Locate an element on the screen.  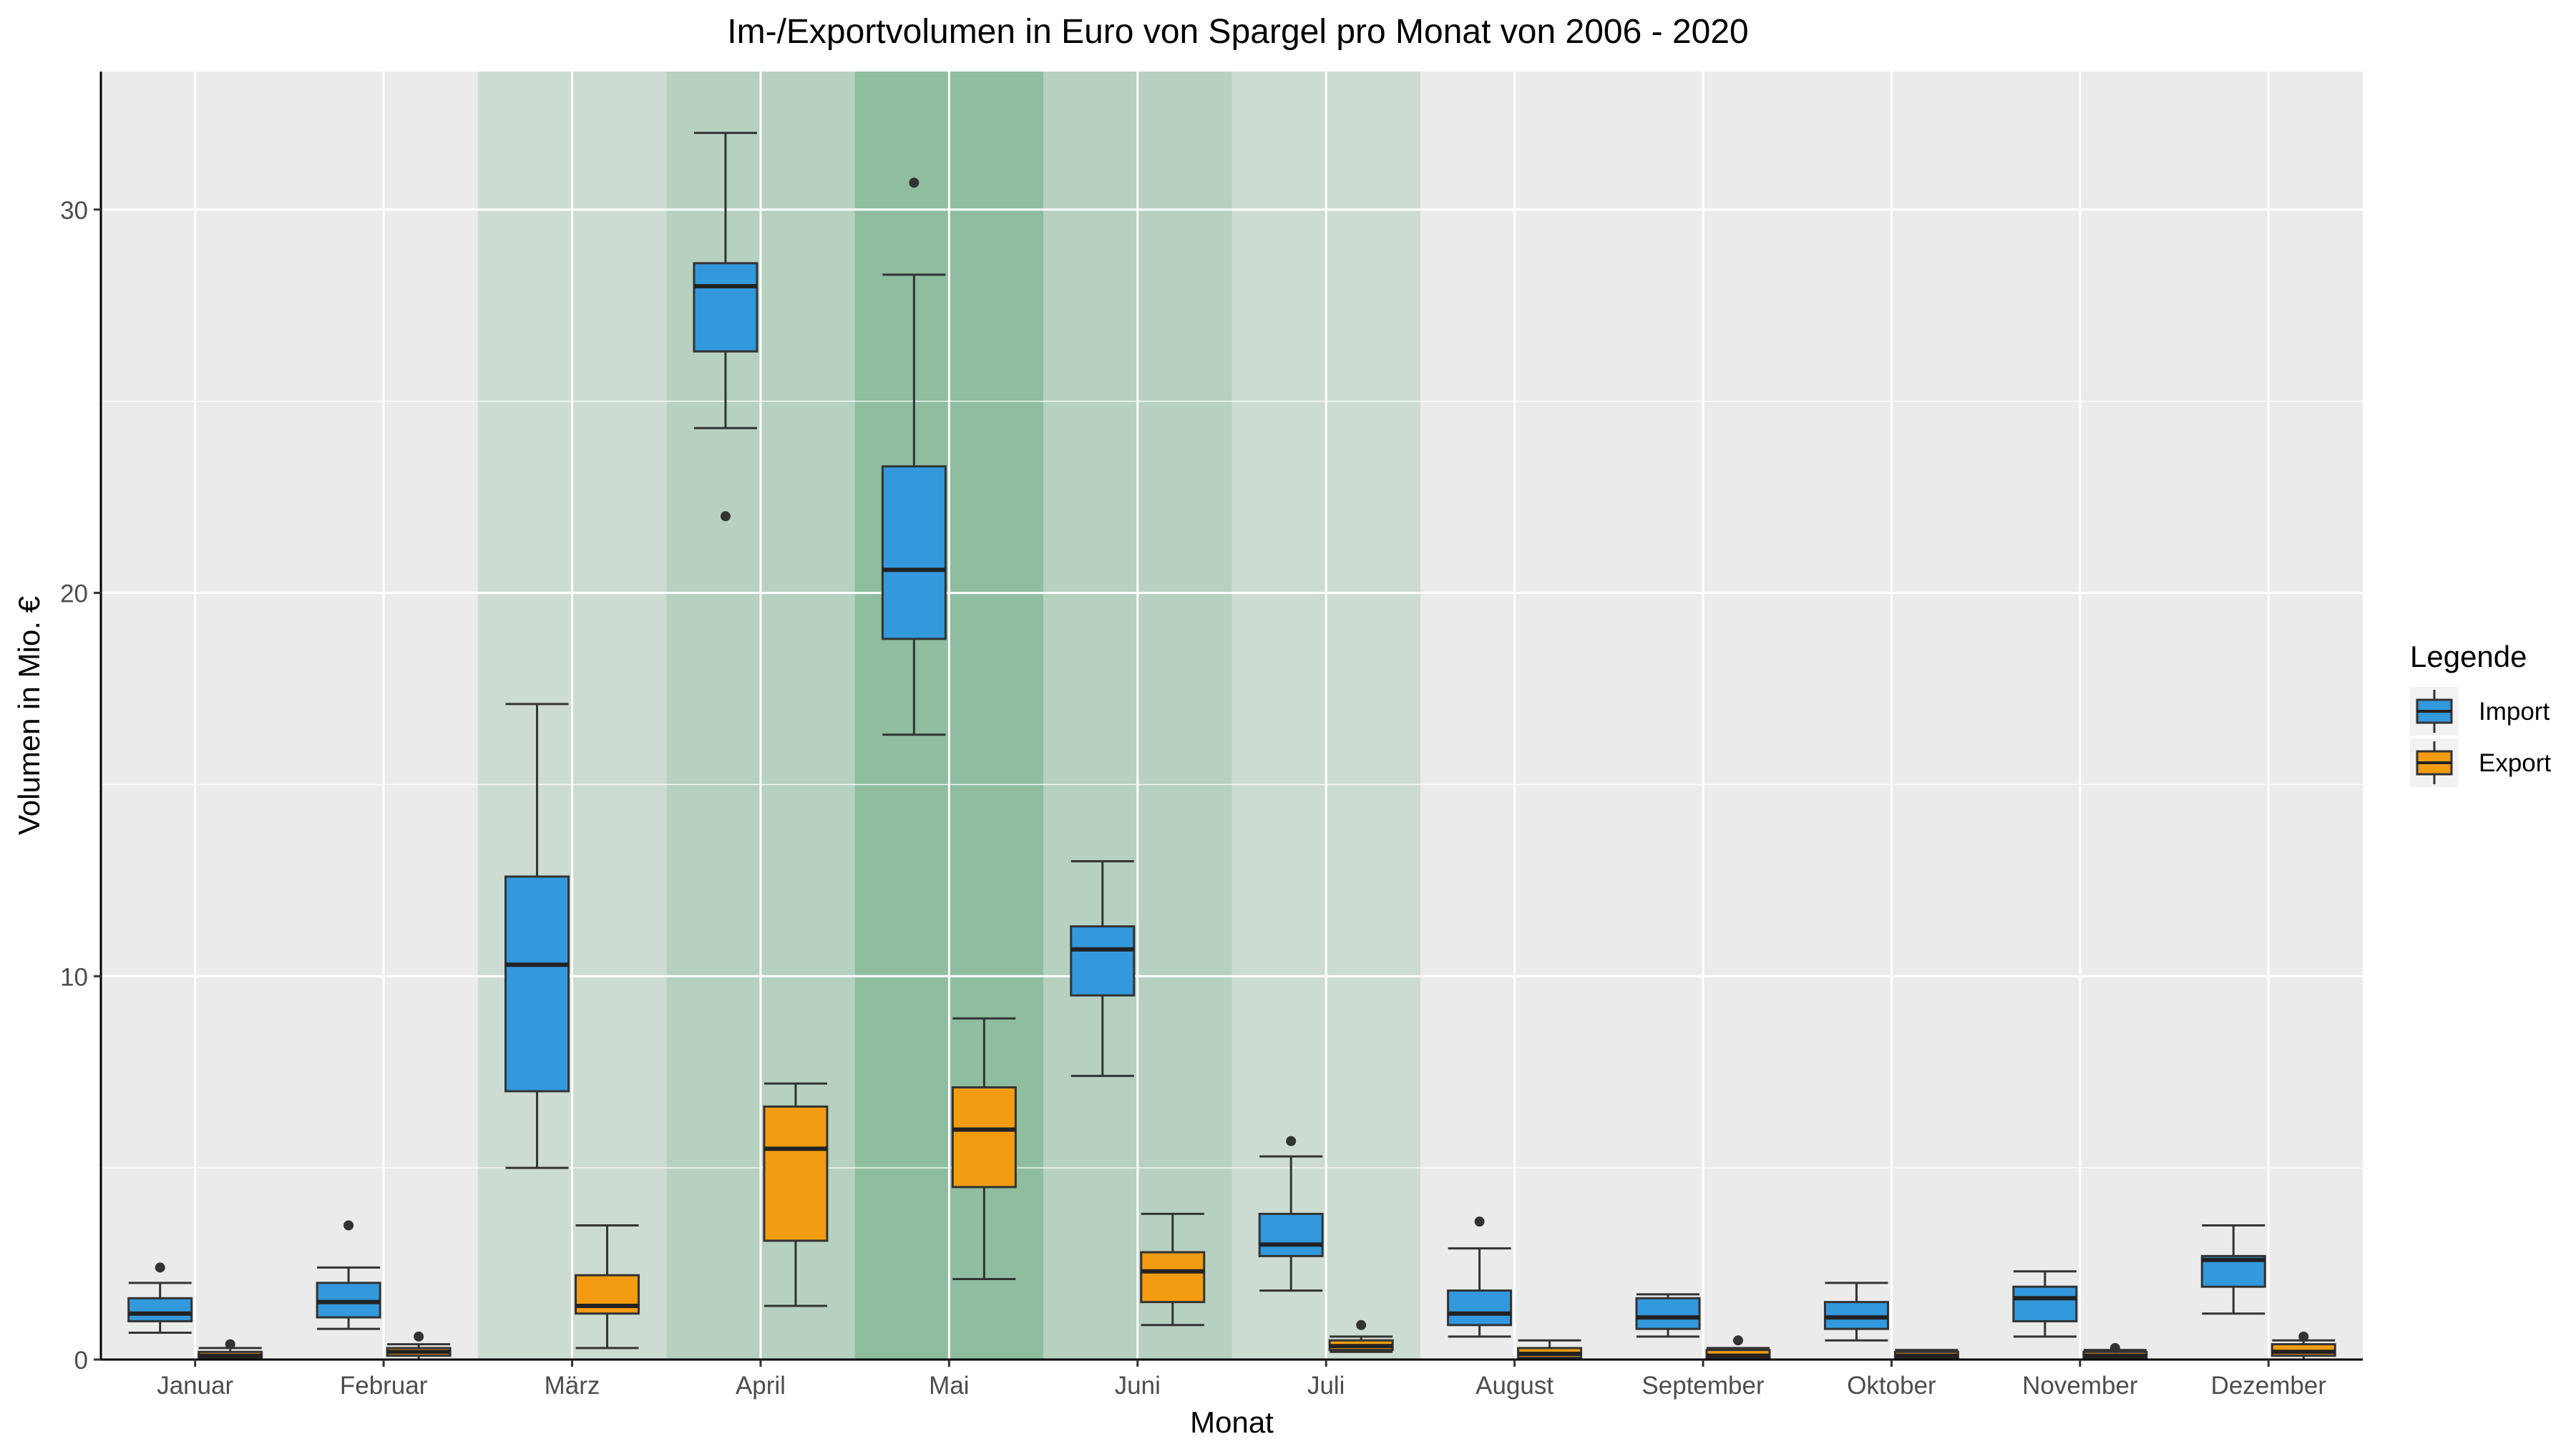
legend-title: Legende is located at coordinates (2468, 656).